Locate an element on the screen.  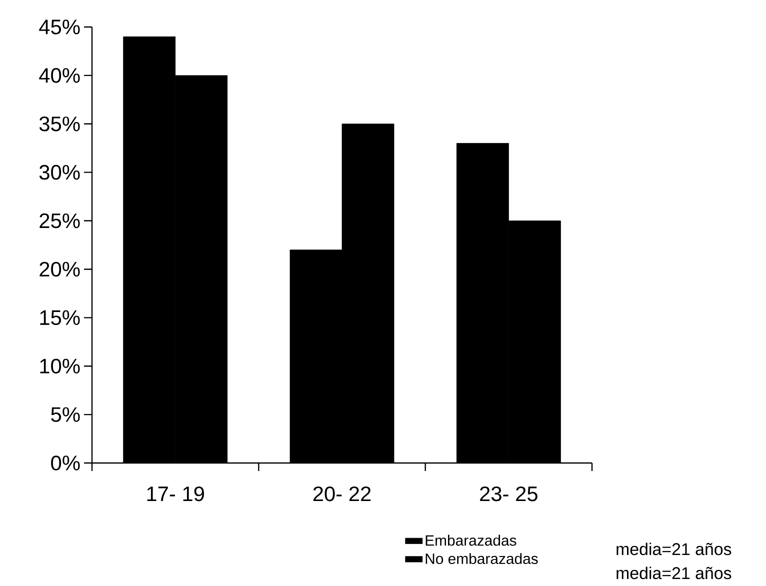
y-tick-label: 35% is located at coordinates (59, 124).